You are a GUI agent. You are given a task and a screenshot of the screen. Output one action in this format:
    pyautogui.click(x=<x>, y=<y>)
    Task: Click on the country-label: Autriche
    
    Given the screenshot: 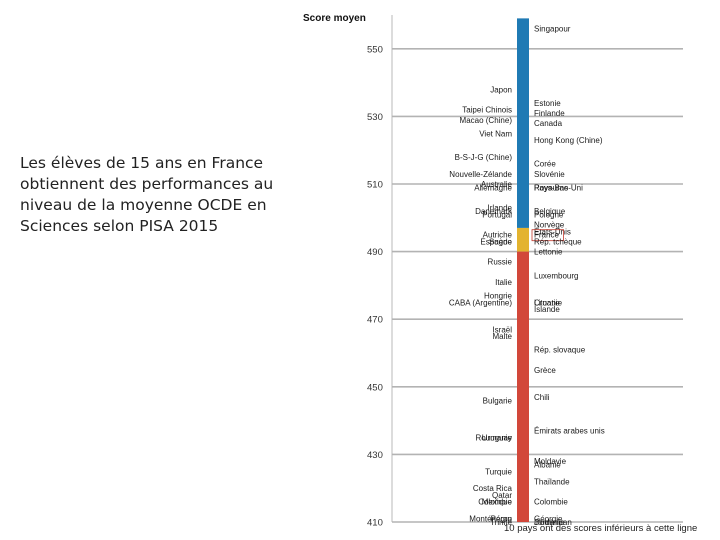 What is the action you would take?
    pyautogui.click(x=498, y=235)
    